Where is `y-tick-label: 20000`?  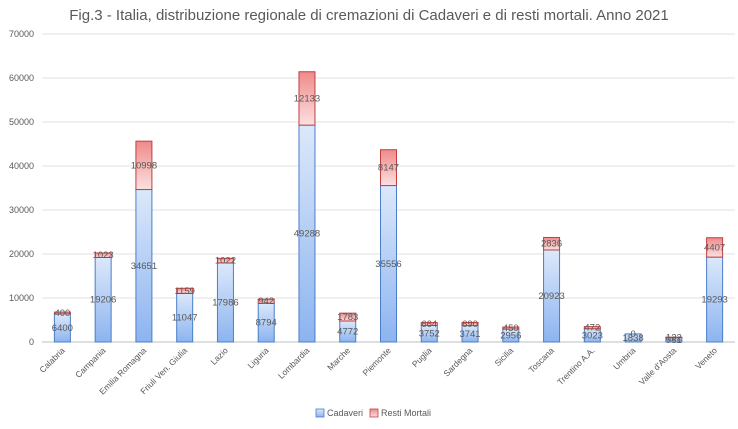 y-tick-label: 20000 is located at coordinates (21, 254).